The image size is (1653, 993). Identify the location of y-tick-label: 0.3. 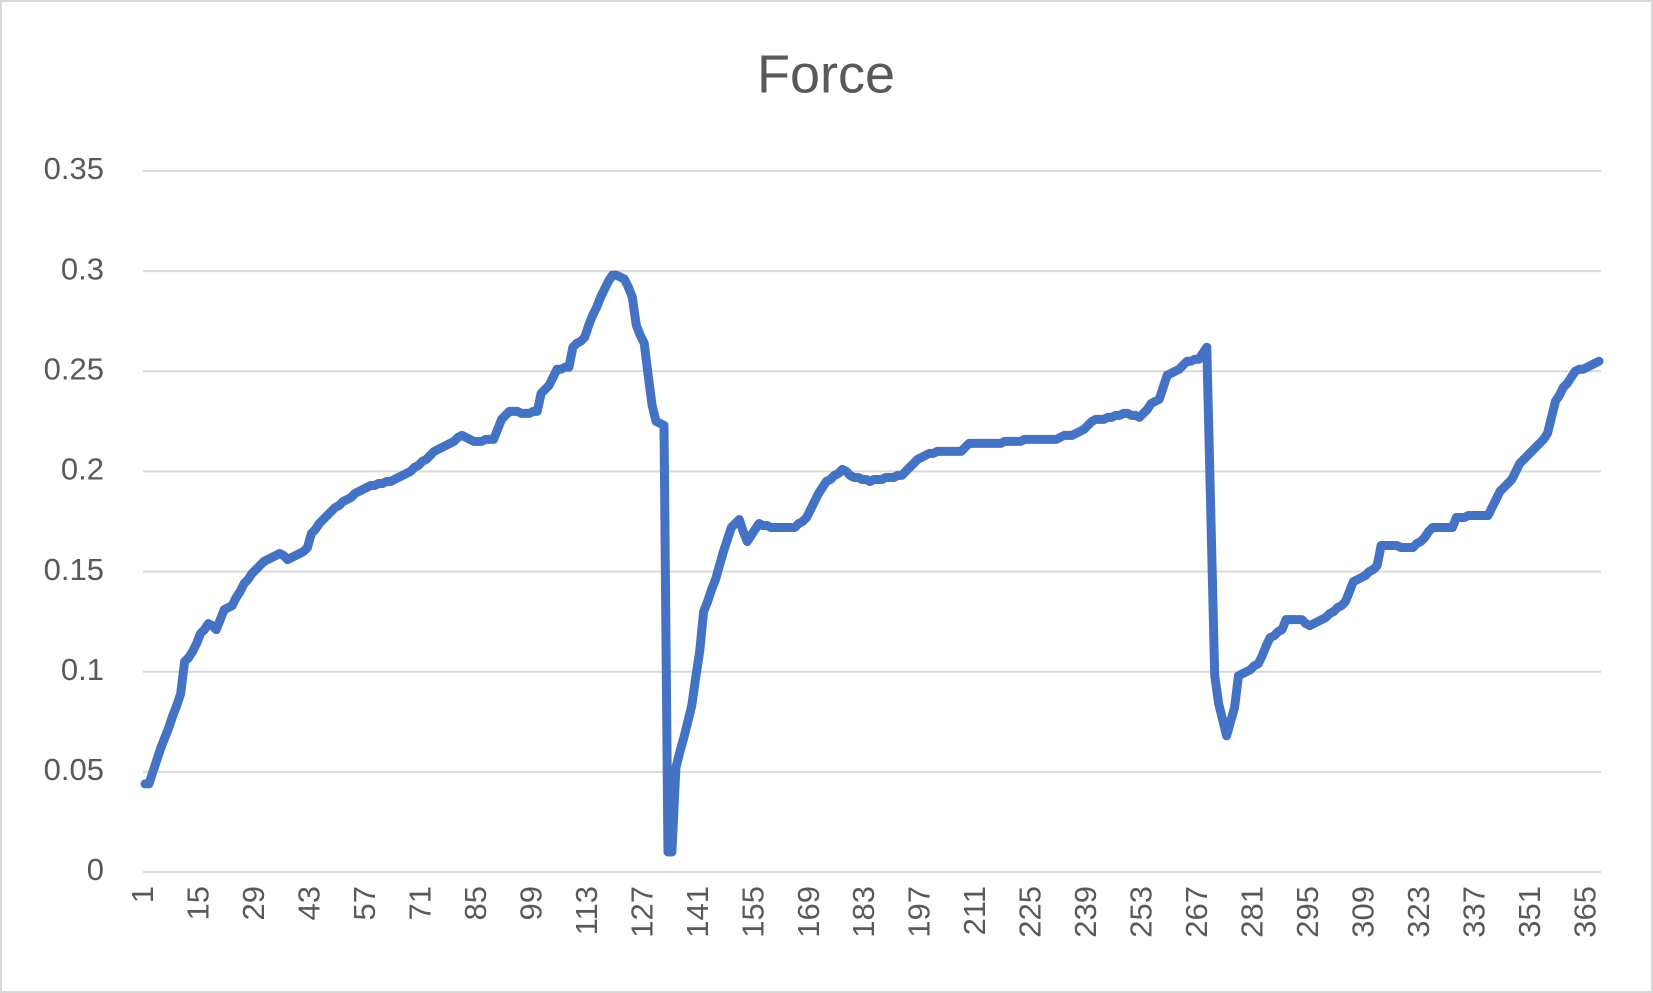
(82, 268).